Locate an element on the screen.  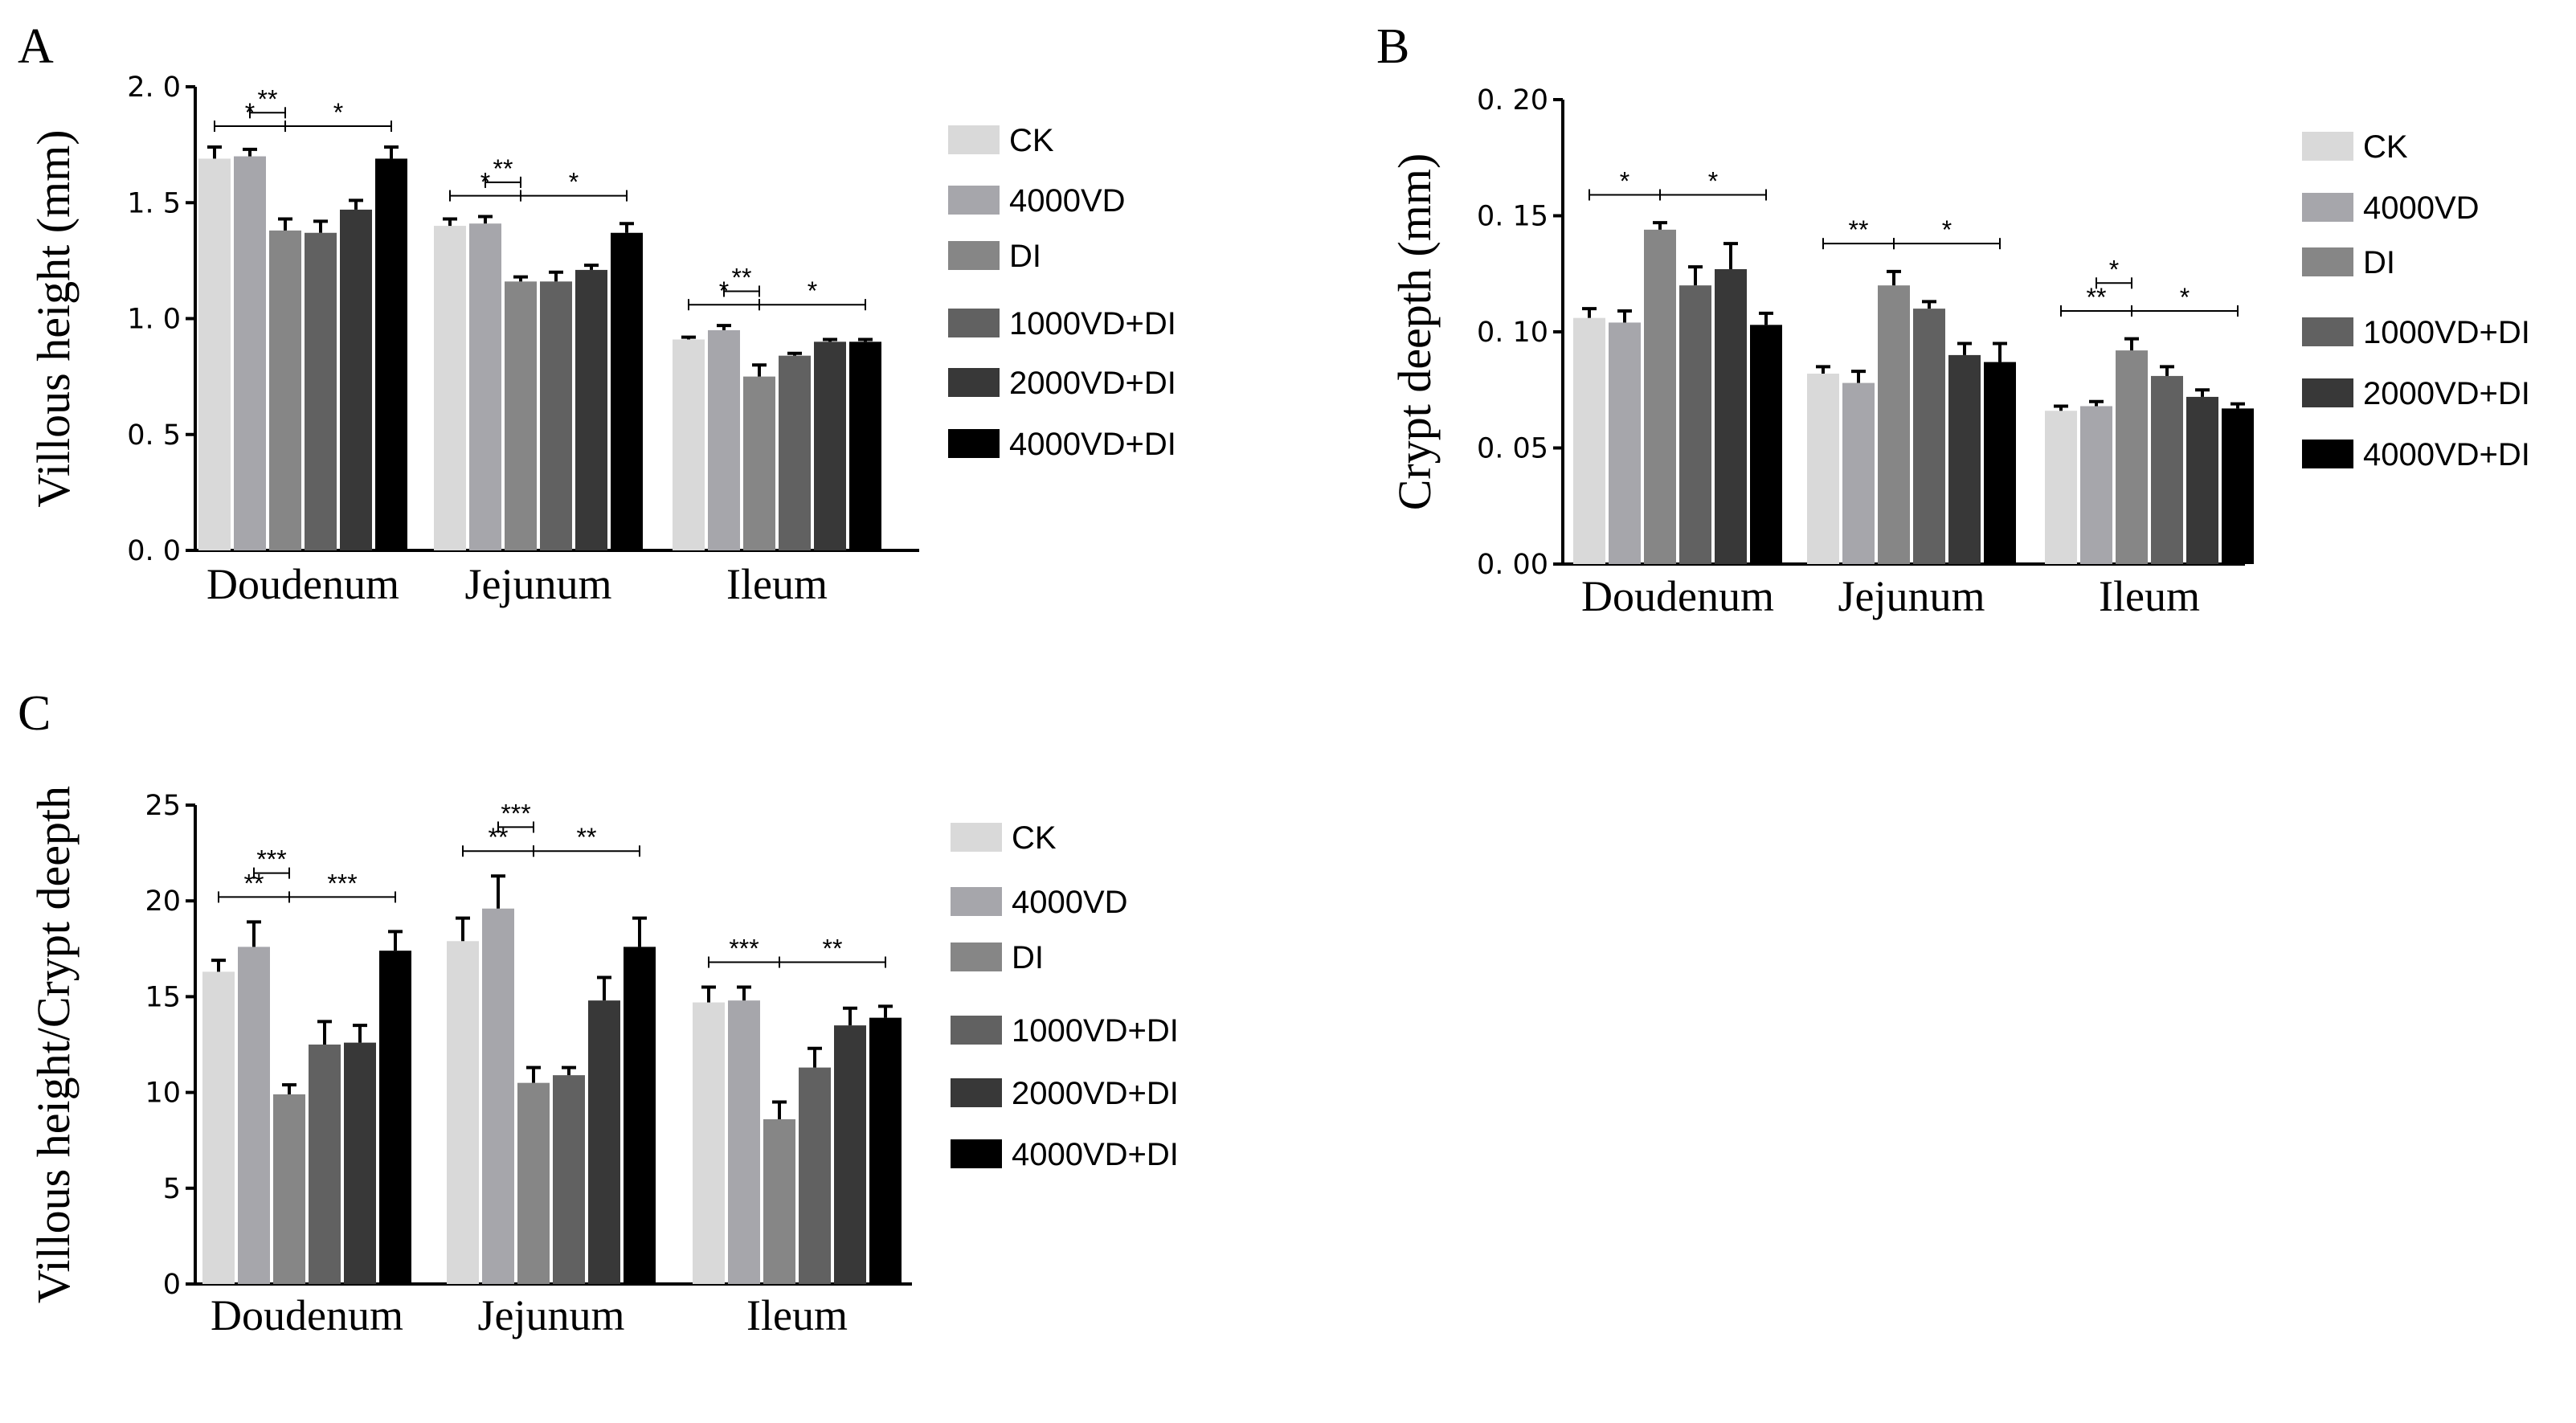
x-category-label: Jejunum is located at coordinates (539, 584).